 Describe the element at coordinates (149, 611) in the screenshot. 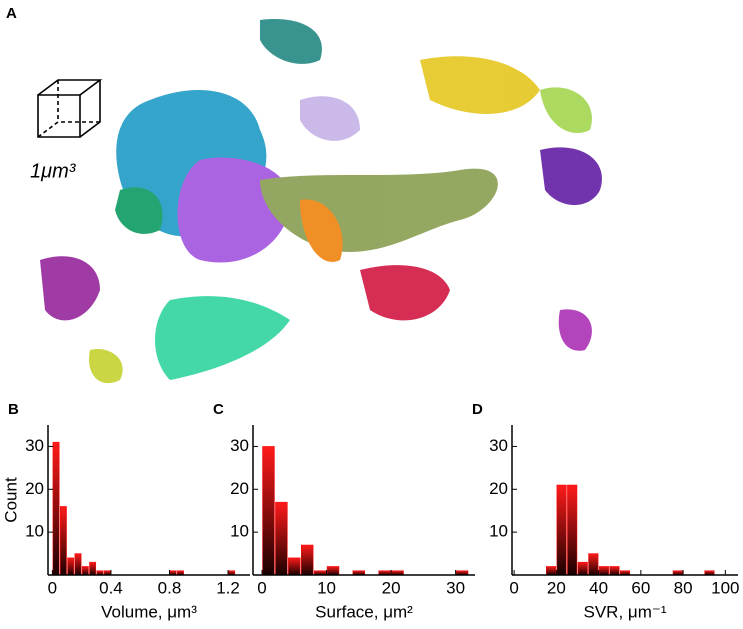

I see `x-axis-label: Volume, μm³` at that location.